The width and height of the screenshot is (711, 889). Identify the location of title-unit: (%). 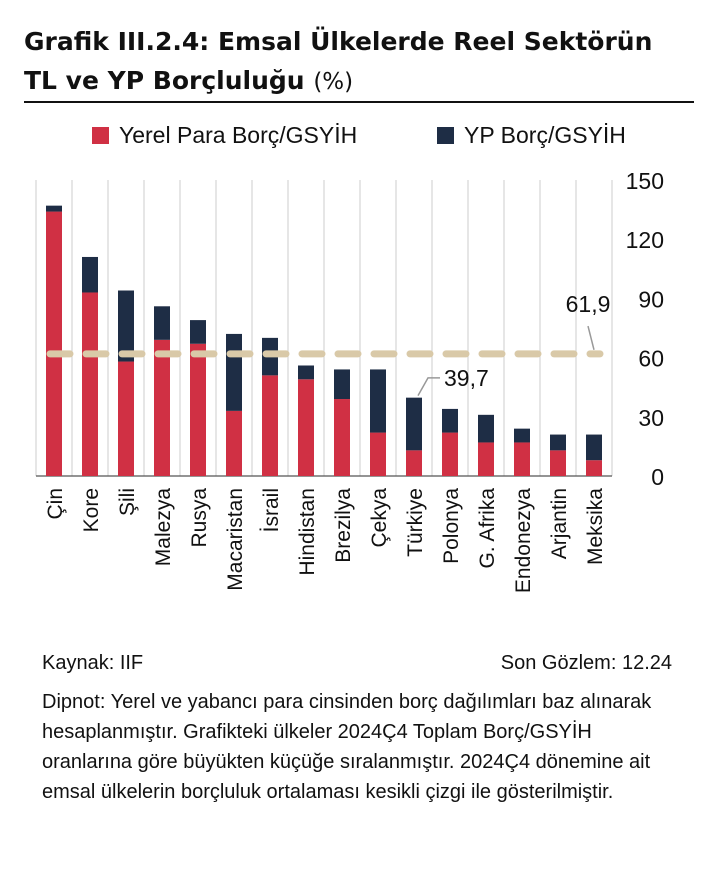
(333, 82).